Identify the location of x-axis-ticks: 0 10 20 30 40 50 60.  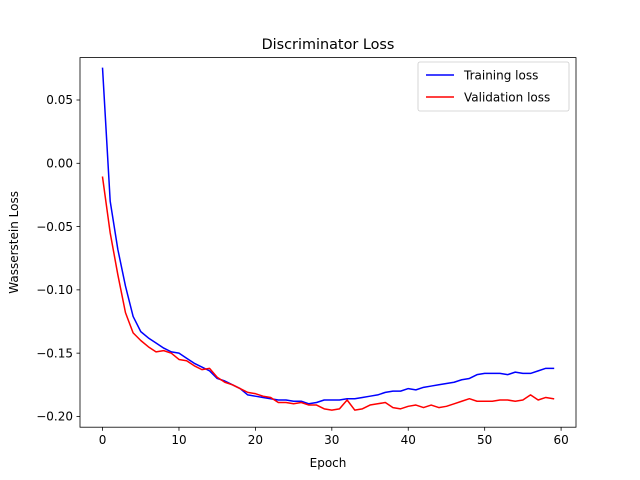
(334, 437).